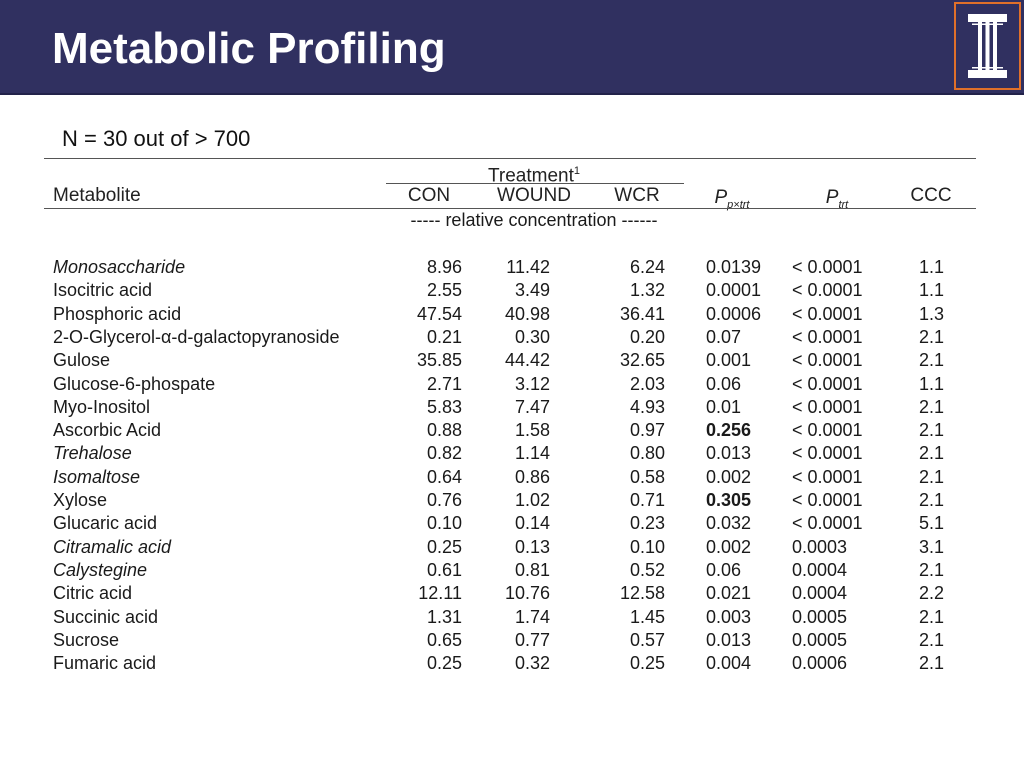  What do you see at coordinates (439, 360) in the screenshot?
I see `con-value: 35.85` at bounding box center [439, 360].